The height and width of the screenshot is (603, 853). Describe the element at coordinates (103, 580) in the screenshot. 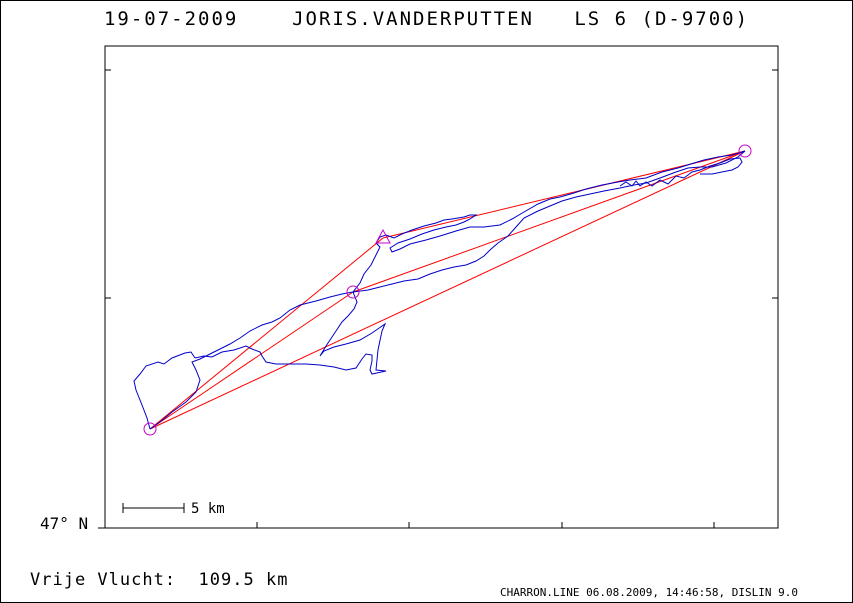

I see `free-flight-label: Vrije Vlucht:` at that location.